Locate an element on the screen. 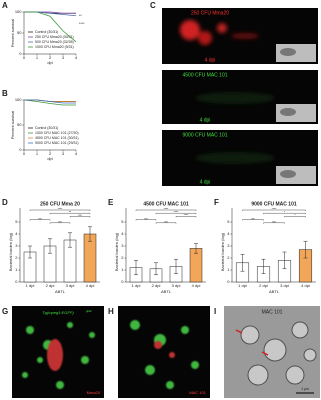 This screenshot has height=400, width=321. y-tick-label: 50 is located at coordinates (19, 32).